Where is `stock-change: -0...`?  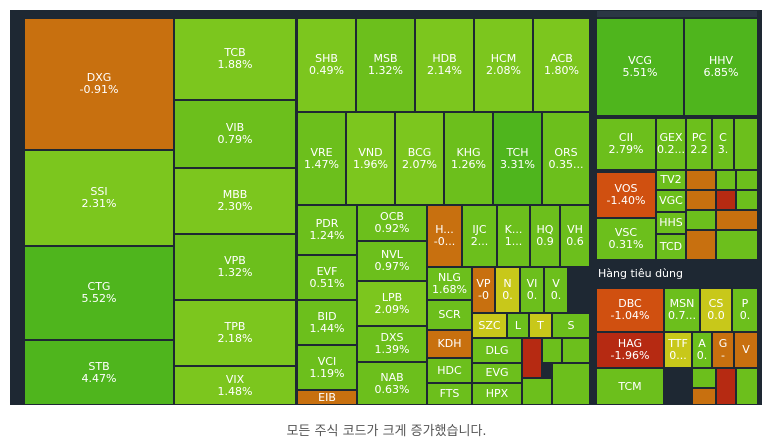 stock-change: -0... is located at coordinates (444, 241).